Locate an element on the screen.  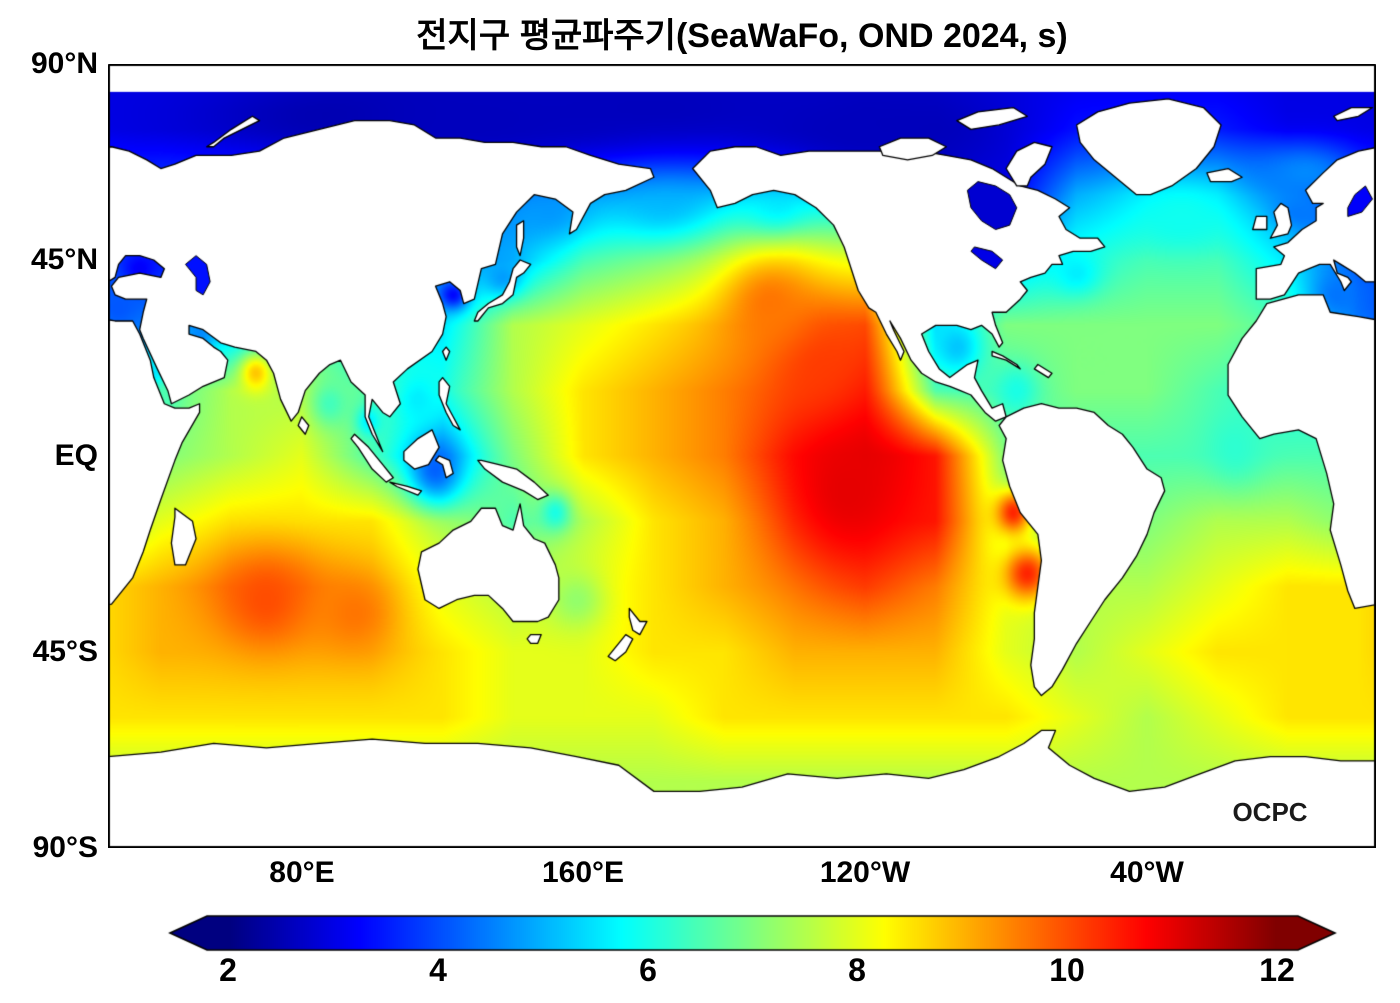
x-tick-40w: 40°W is located at coordinates (1147, 872).